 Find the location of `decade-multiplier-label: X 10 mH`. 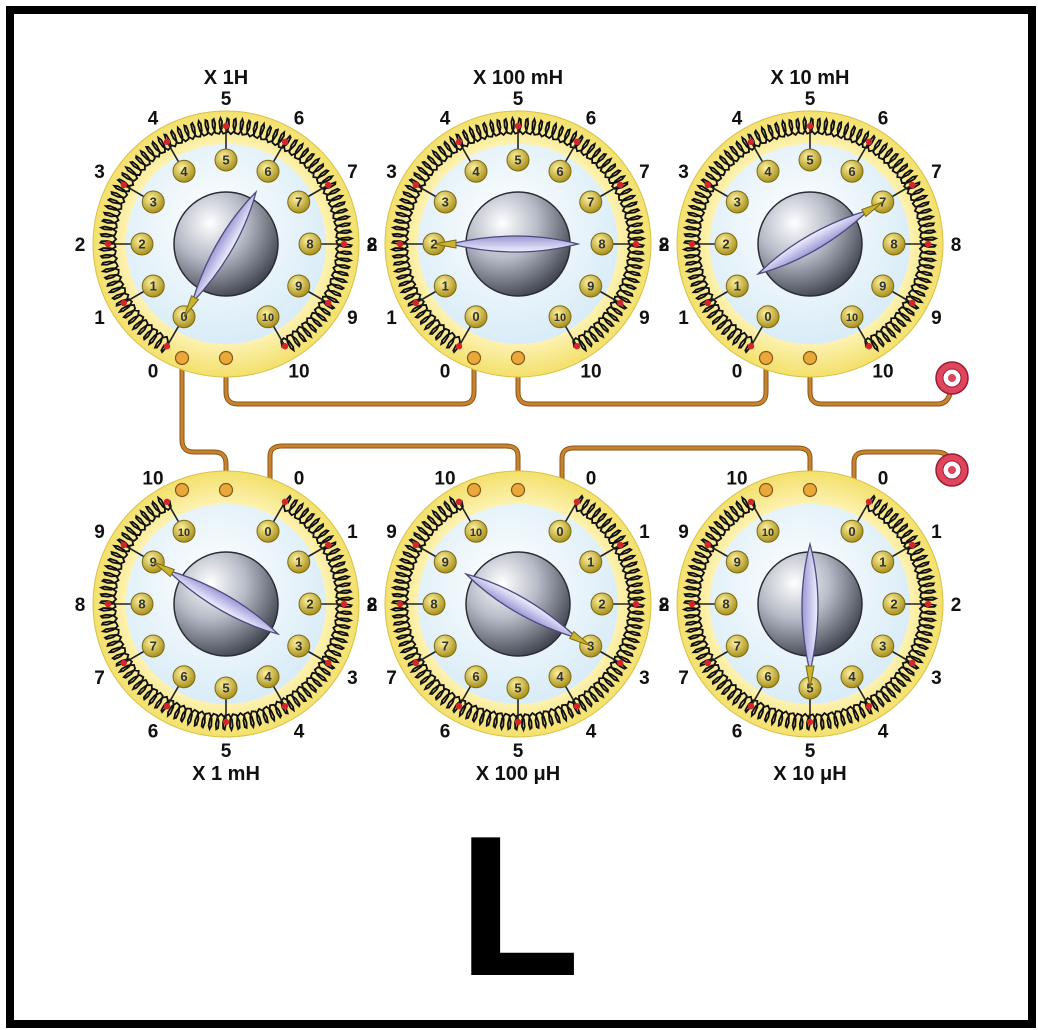

decade-multiplier-label: X 10 mH is located at coordinates (810, 78).